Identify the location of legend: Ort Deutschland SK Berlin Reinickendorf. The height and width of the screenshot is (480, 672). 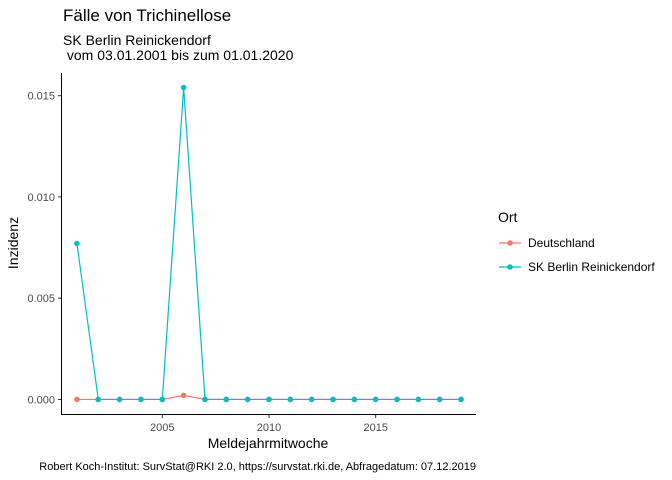
(576, 241).